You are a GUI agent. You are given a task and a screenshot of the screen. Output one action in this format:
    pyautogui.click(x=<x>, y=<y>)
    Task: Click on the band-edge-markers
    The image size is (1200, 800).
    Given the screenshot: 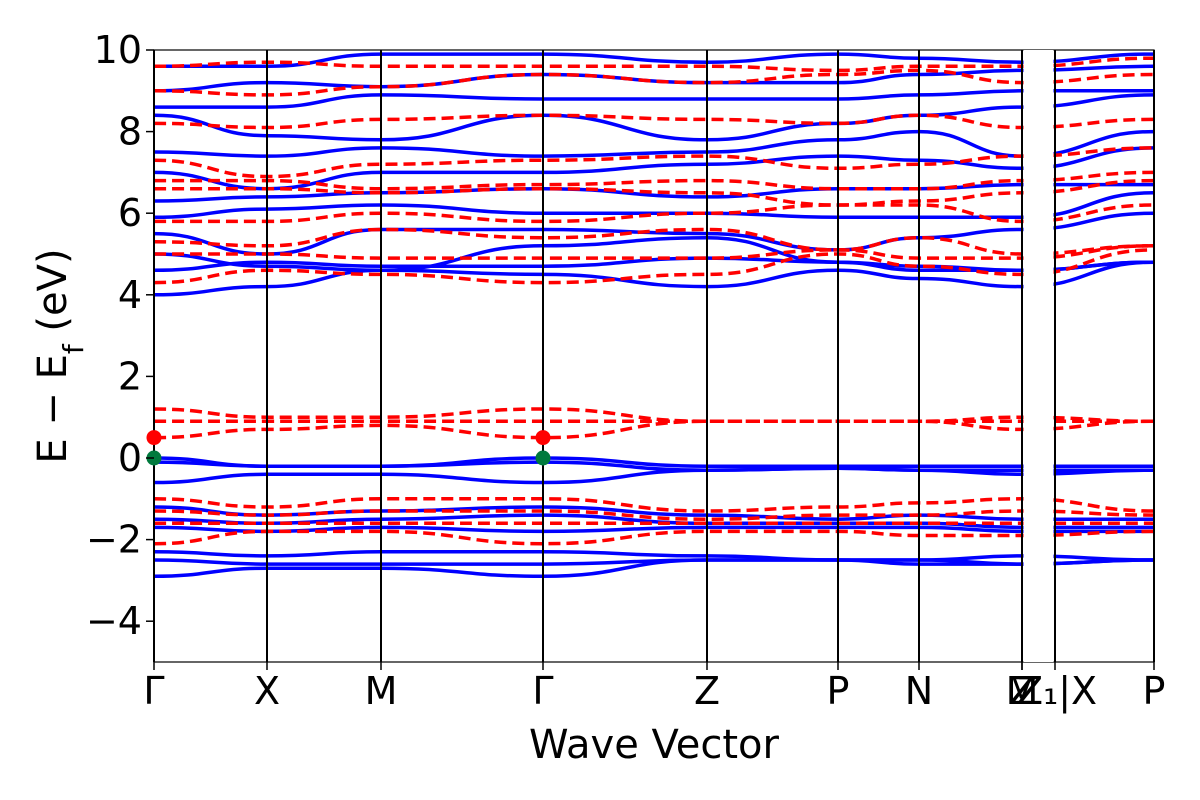 What is the action you would take?
    pyautogui.click(x=348, y=448)
    